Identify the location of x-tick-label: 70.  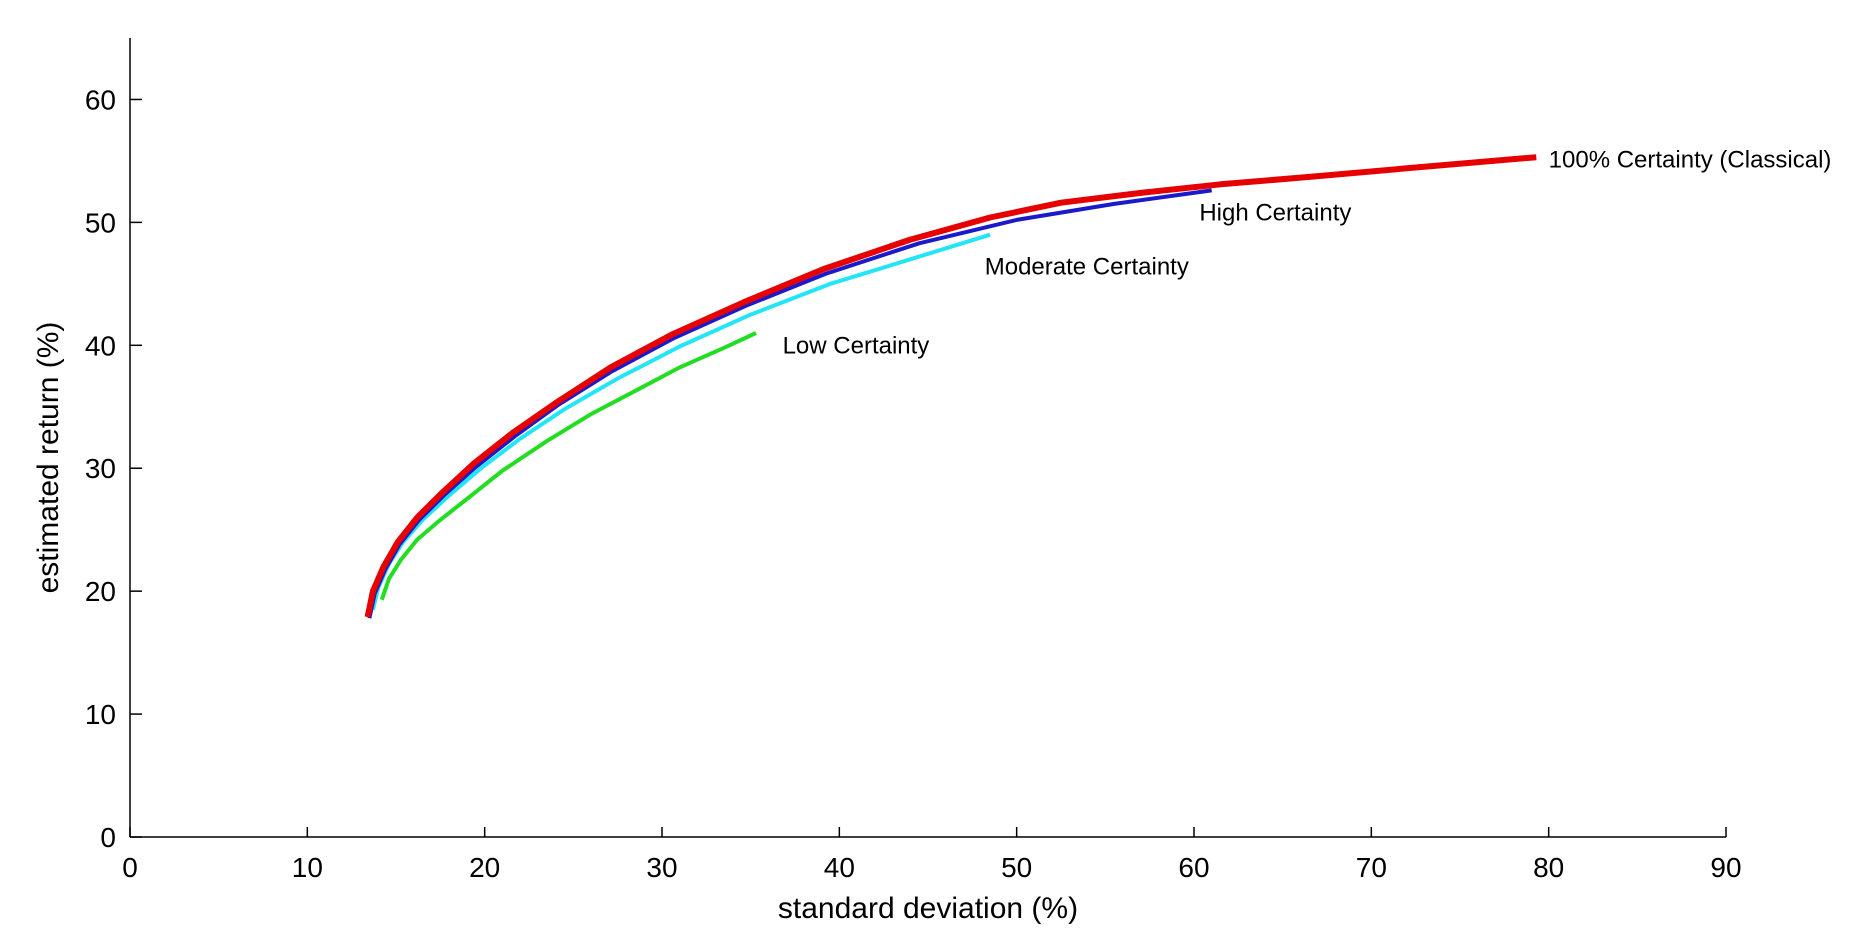
(1371, 867).